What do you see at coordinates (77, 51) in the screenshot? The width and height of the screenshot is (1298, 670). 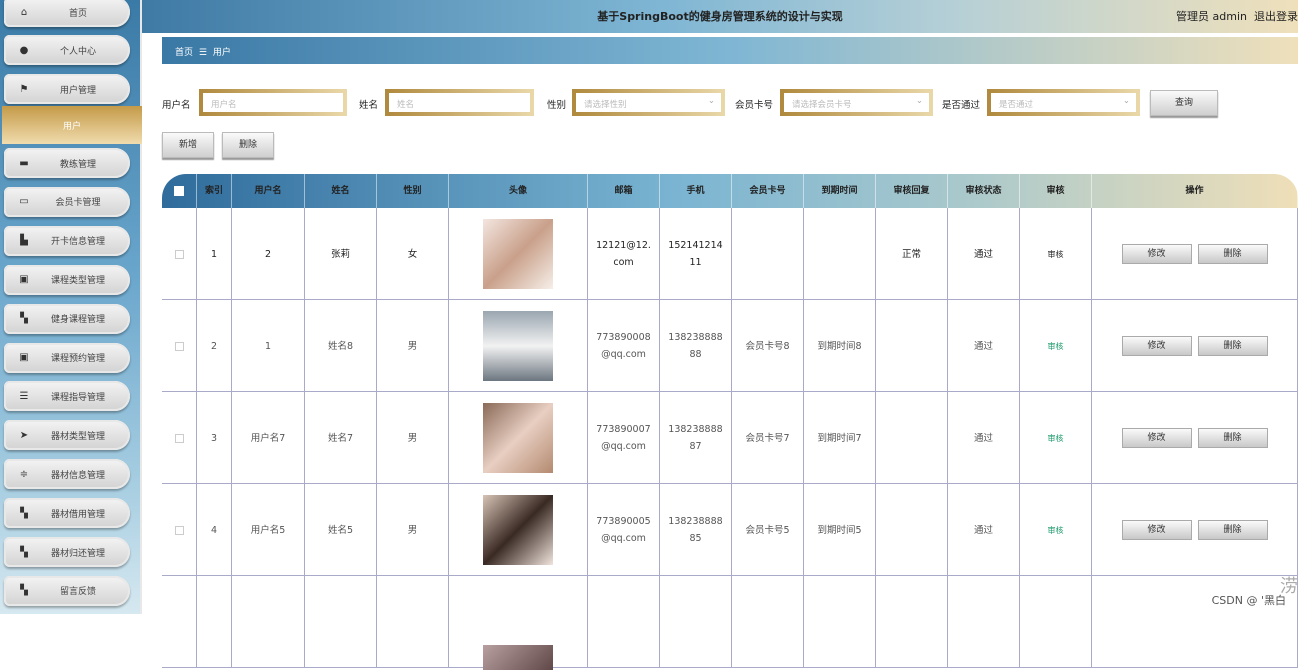 I see `sidebar-item-label: 个人中心` at bounding box center [77, 51].